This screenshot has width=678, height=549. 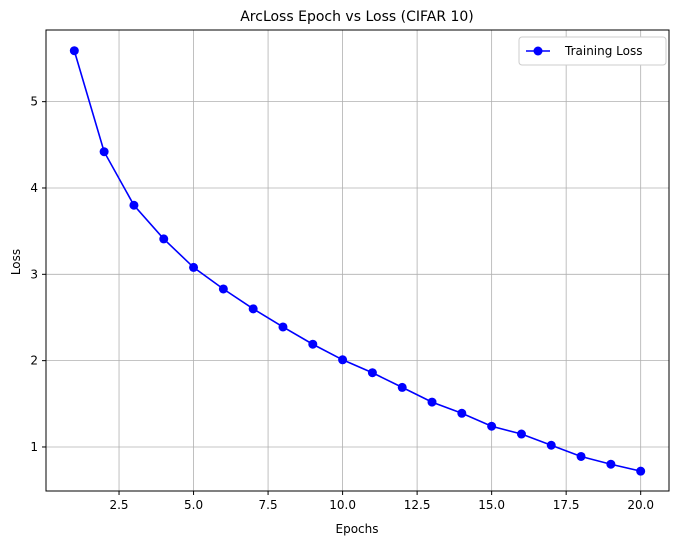 I want to click on x-tick-label: 10.0, so click(x=342, y=505).